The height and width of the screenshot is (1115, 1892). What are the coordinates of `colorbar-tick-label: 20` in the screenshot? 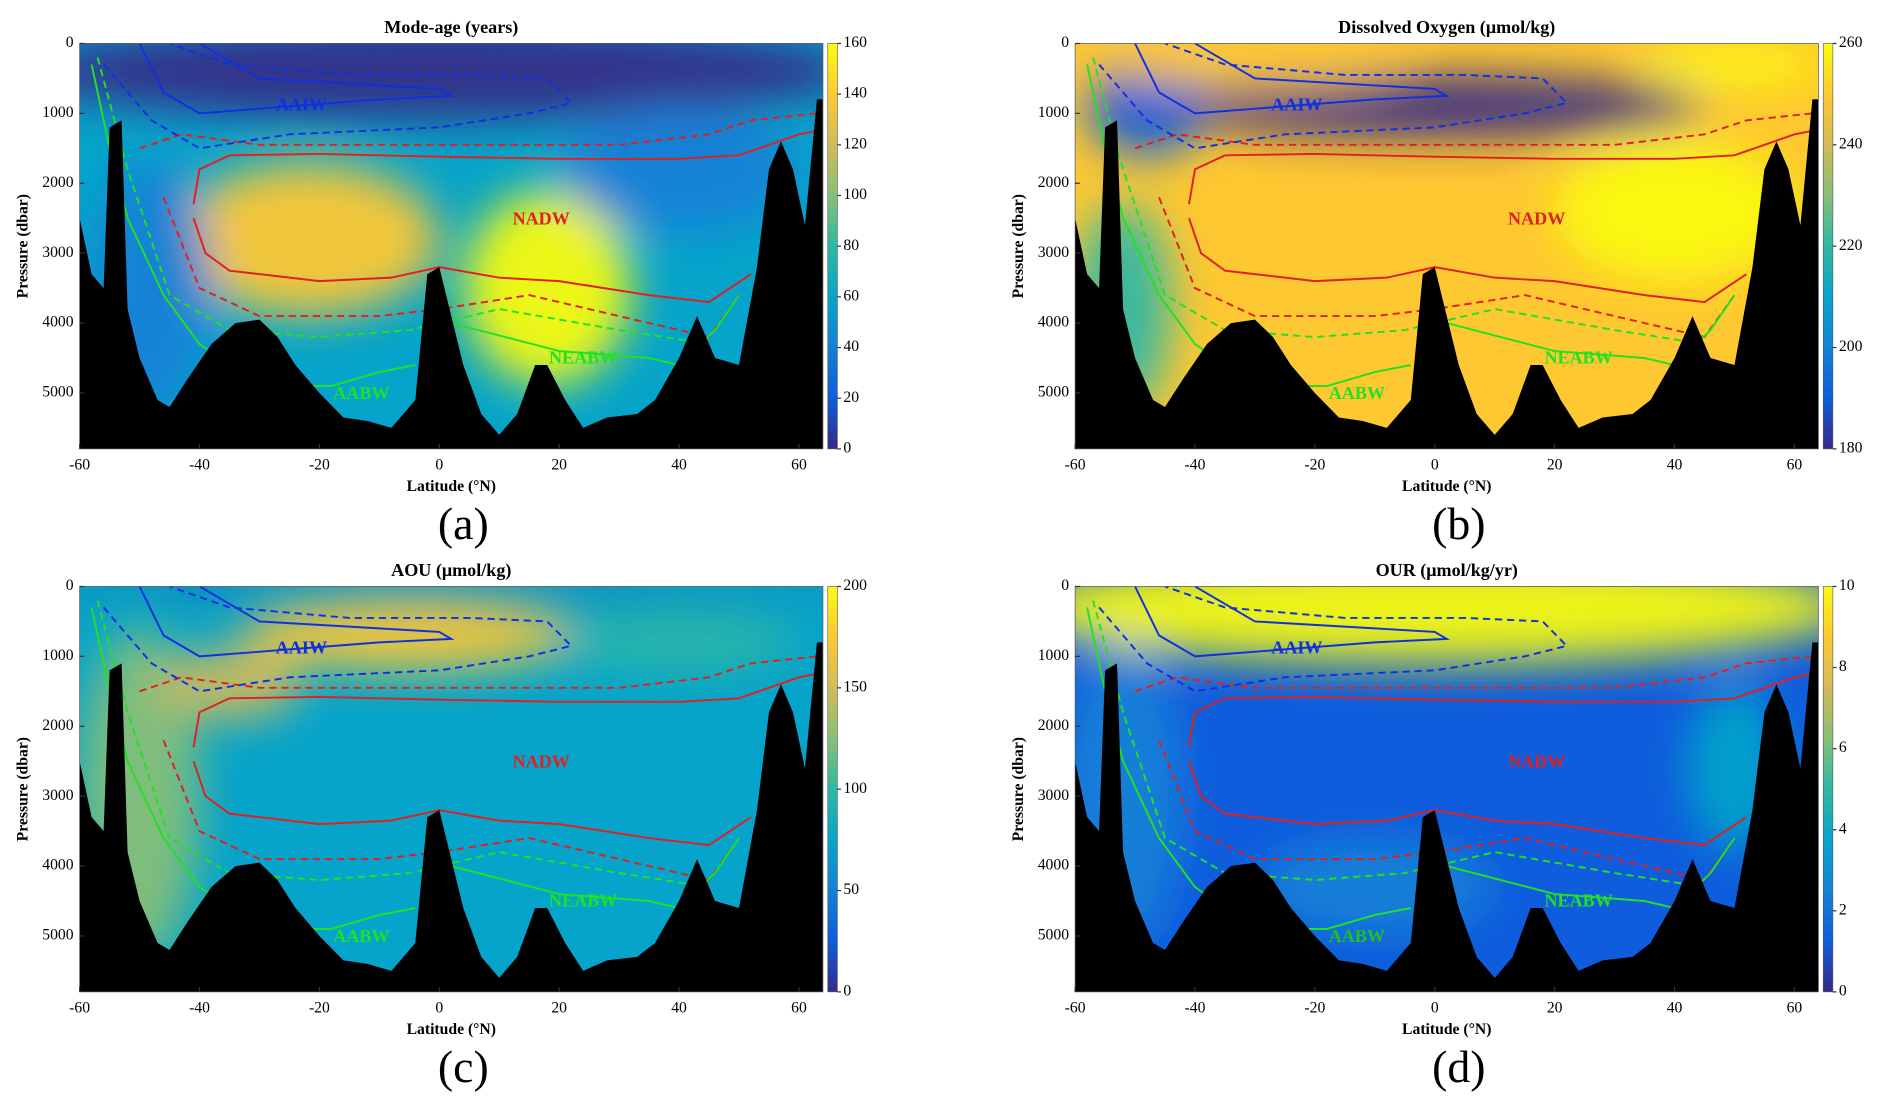 It's located at (851, 397).